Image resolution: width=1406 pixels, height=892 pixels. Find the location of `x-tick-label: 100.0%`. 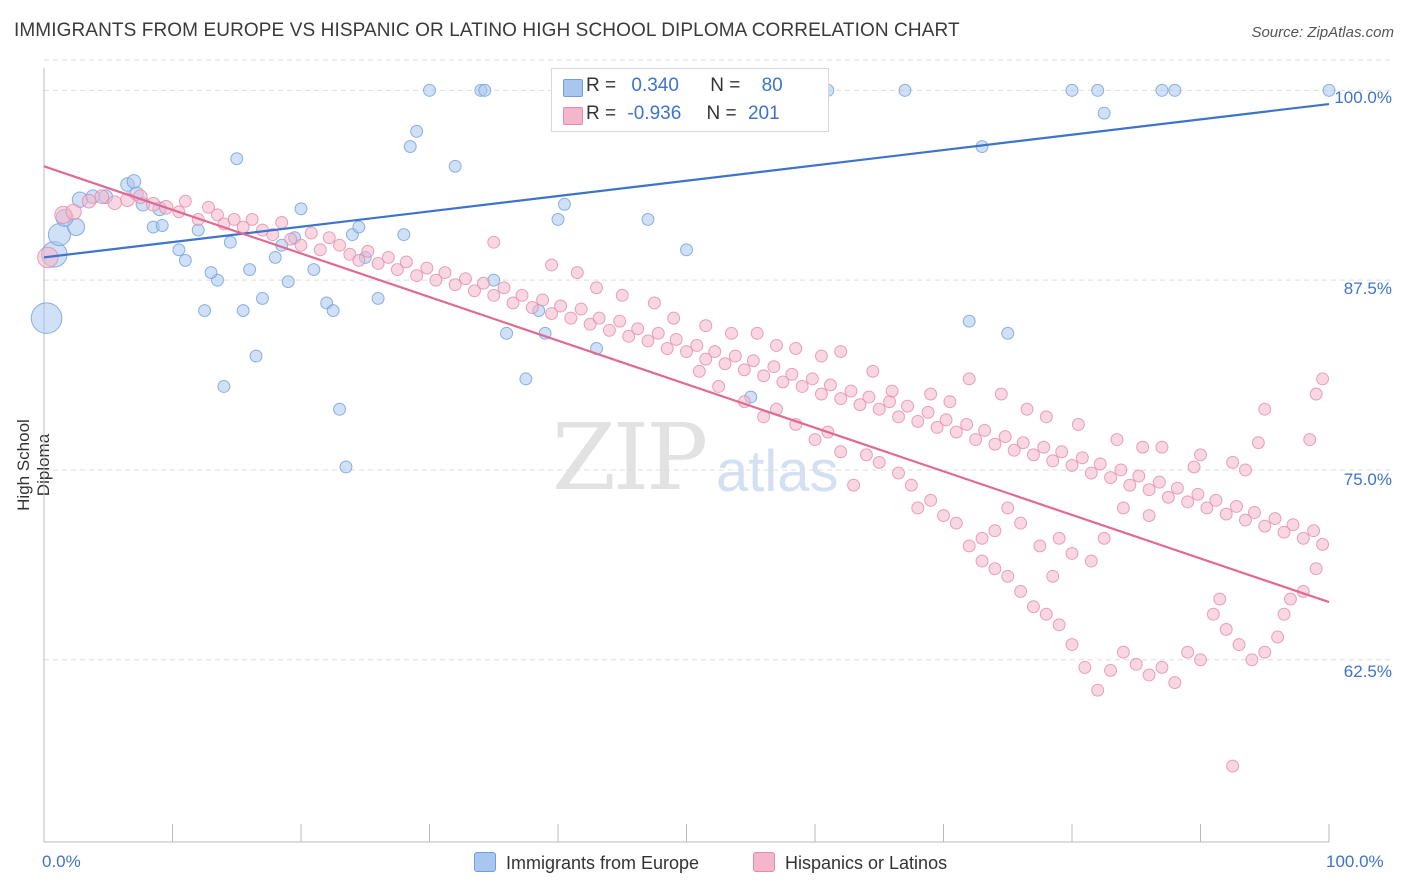

x-tick-label: 100.0% is located at coordinates (1355, 861).